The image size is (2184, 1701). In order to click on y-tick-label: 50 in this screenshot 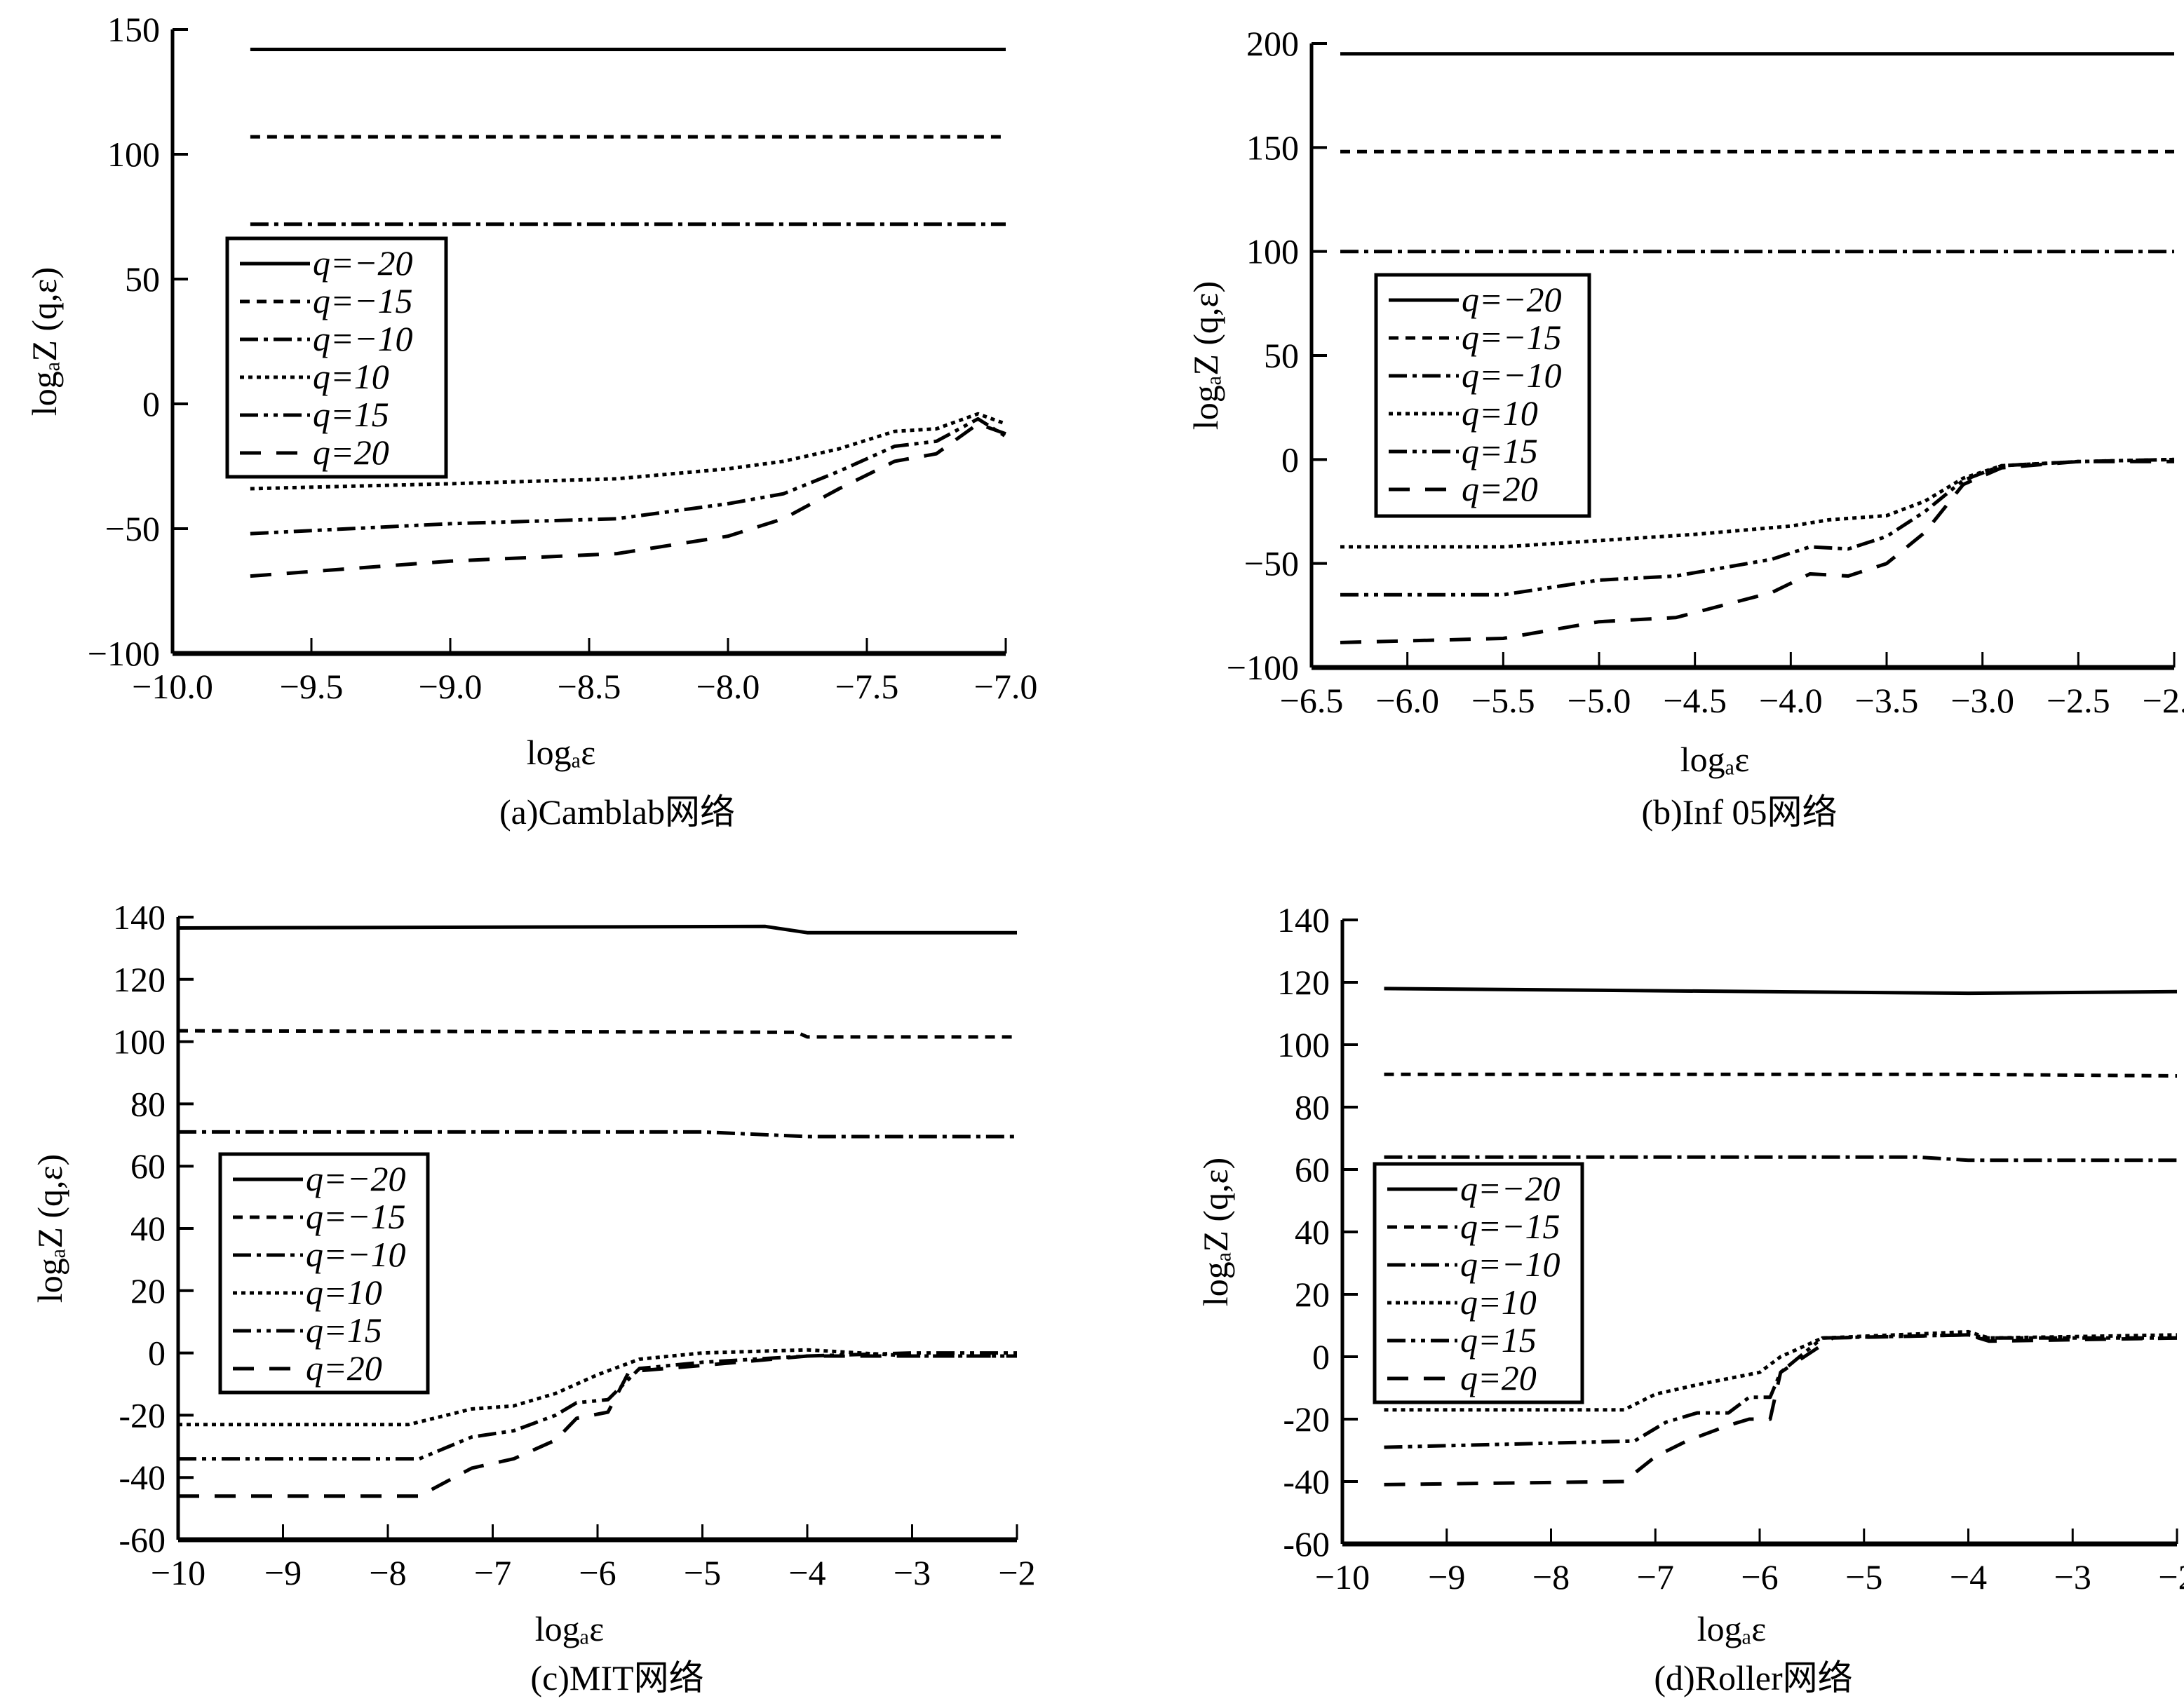, I will do `click(142, 279)`.